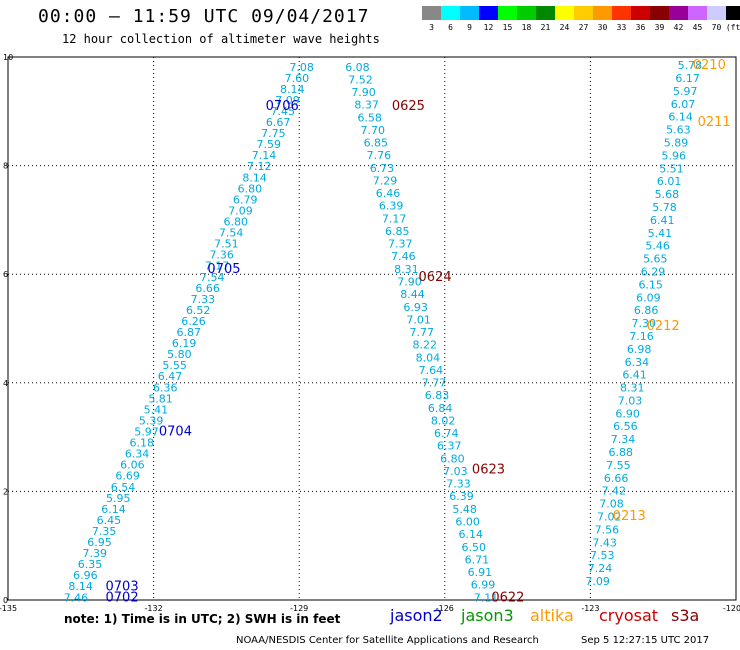 This screenshot has width=740, height=650. Describe the element at coordinates (709, 65) in the screenshot. I see `track-time-label: 0210` at that location.